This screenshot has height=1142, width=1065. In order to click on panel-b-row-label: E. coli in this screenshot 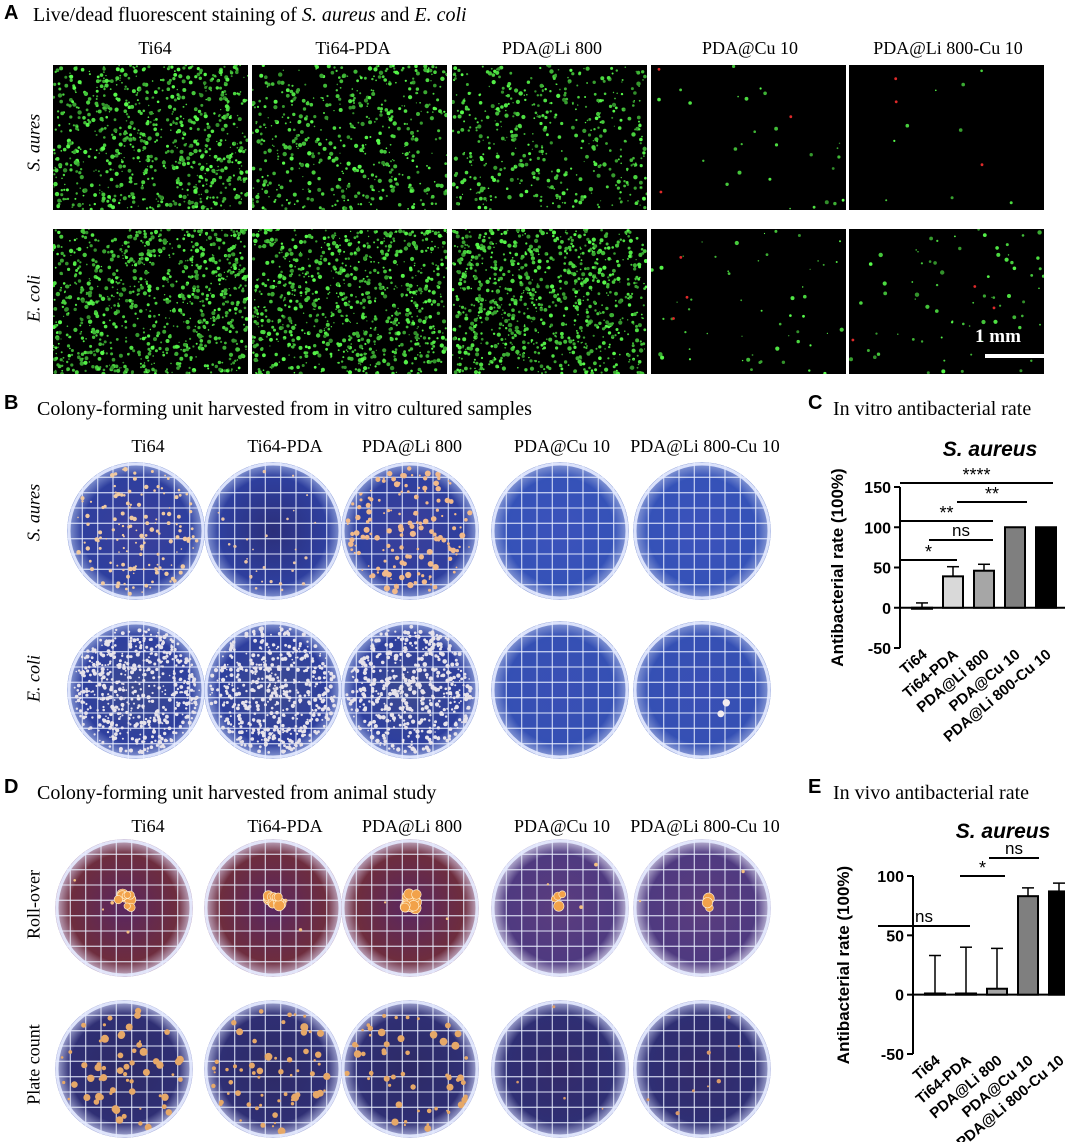, I will do `click(33, 678)`.